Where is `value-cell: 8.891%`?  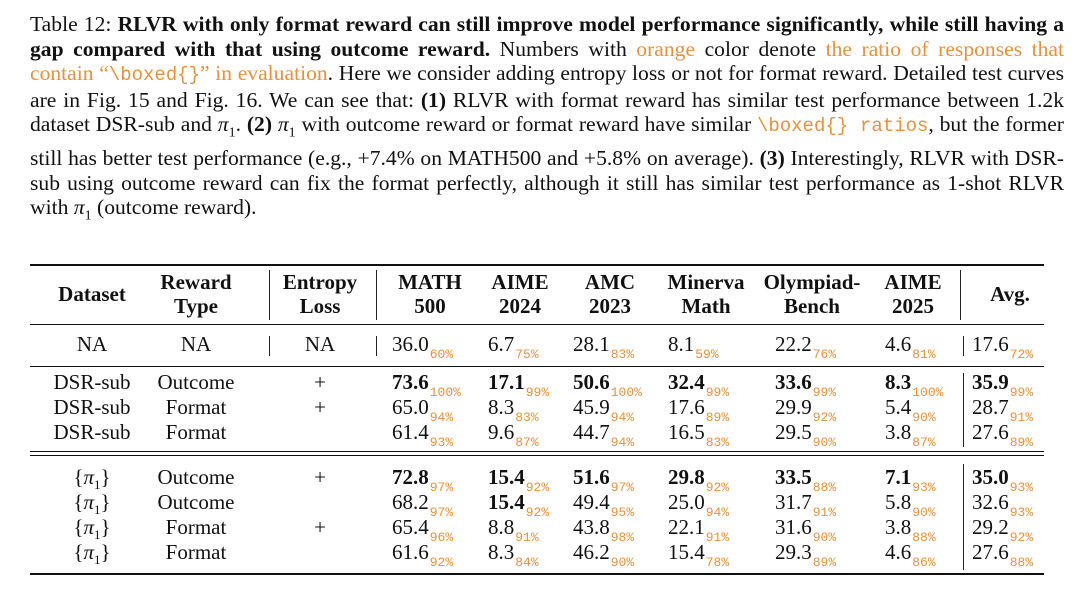
value-cell: 8.891% is located at coordinates (513, 530).